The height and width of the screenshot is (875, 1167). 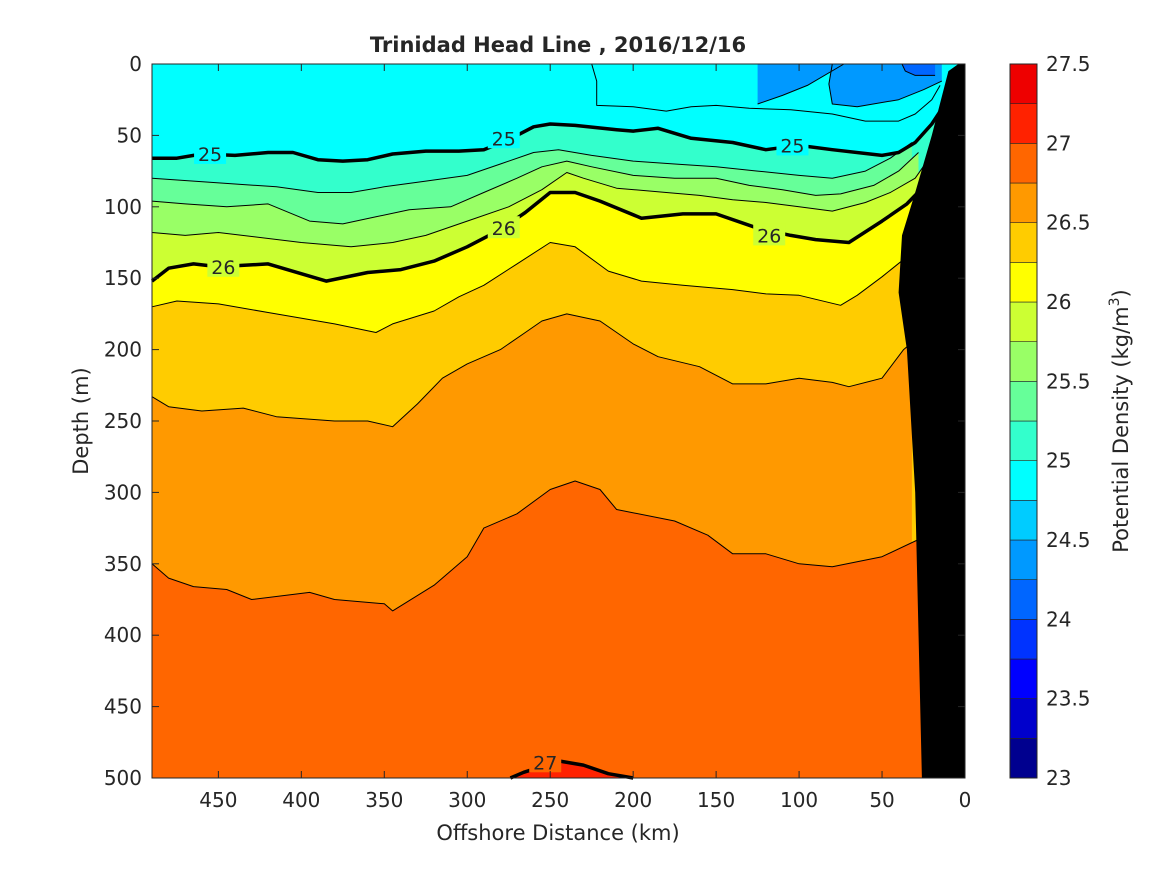 I want to click on chart-title: Trinidad Head Line , 2016/12/16, so click(x=558, y=45).